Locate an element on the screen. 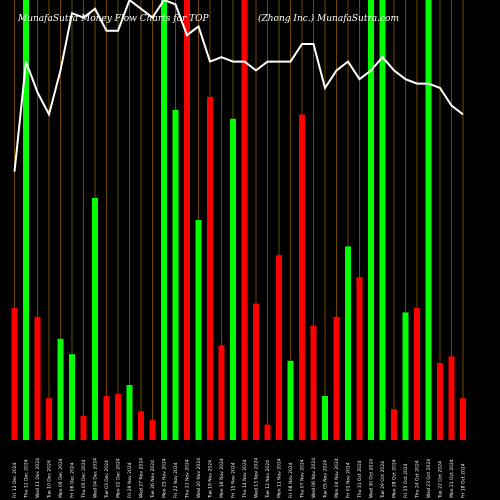  x-tick-label: Thu 14 Nov 2024 is located at coordinates (245, 479).